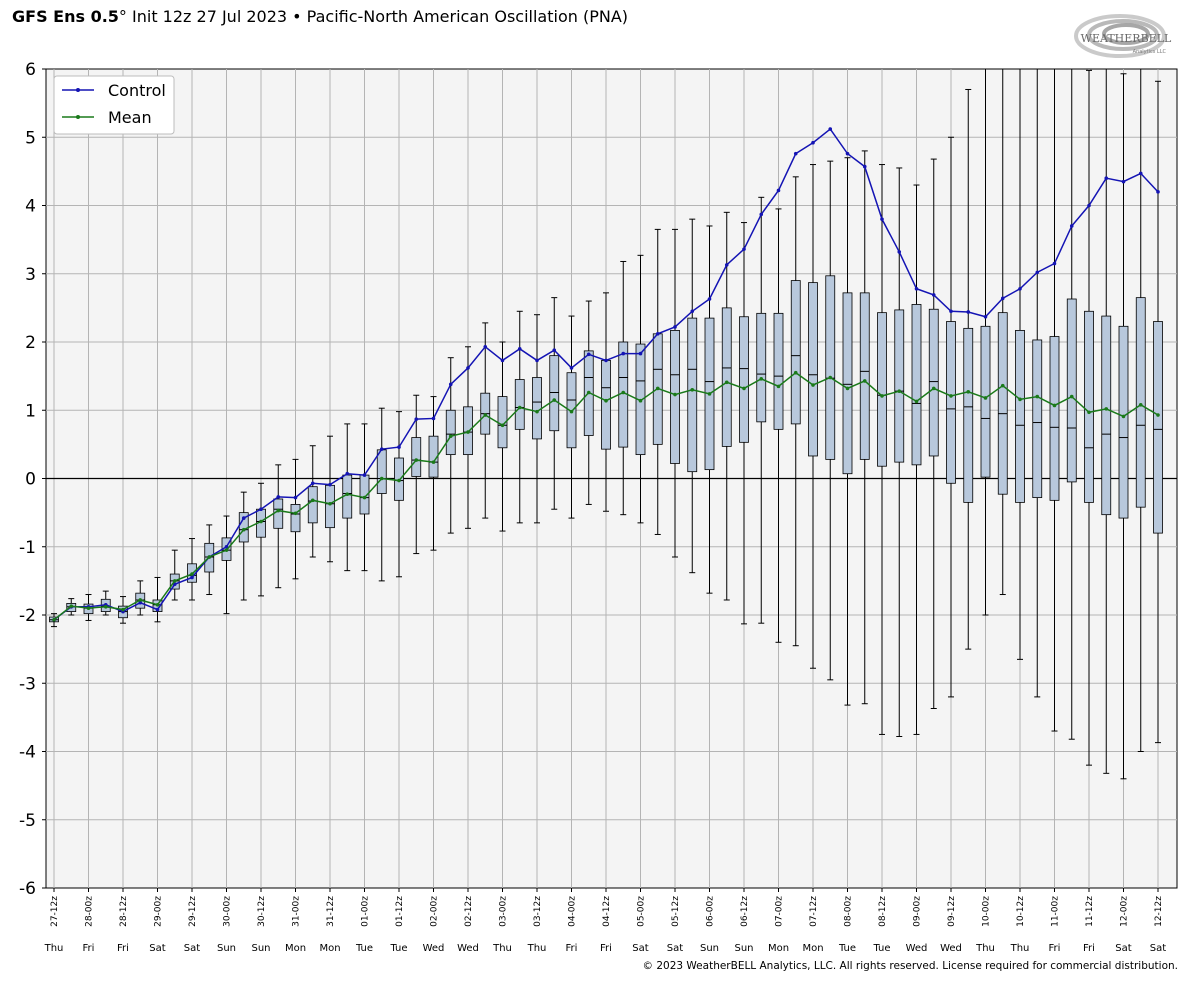 The image size is (1200, 985). What do you see at coordinates (642, 911) in the screenshot?
I see `x-tick-label: 05-00z` at bounding box center [642, 911].